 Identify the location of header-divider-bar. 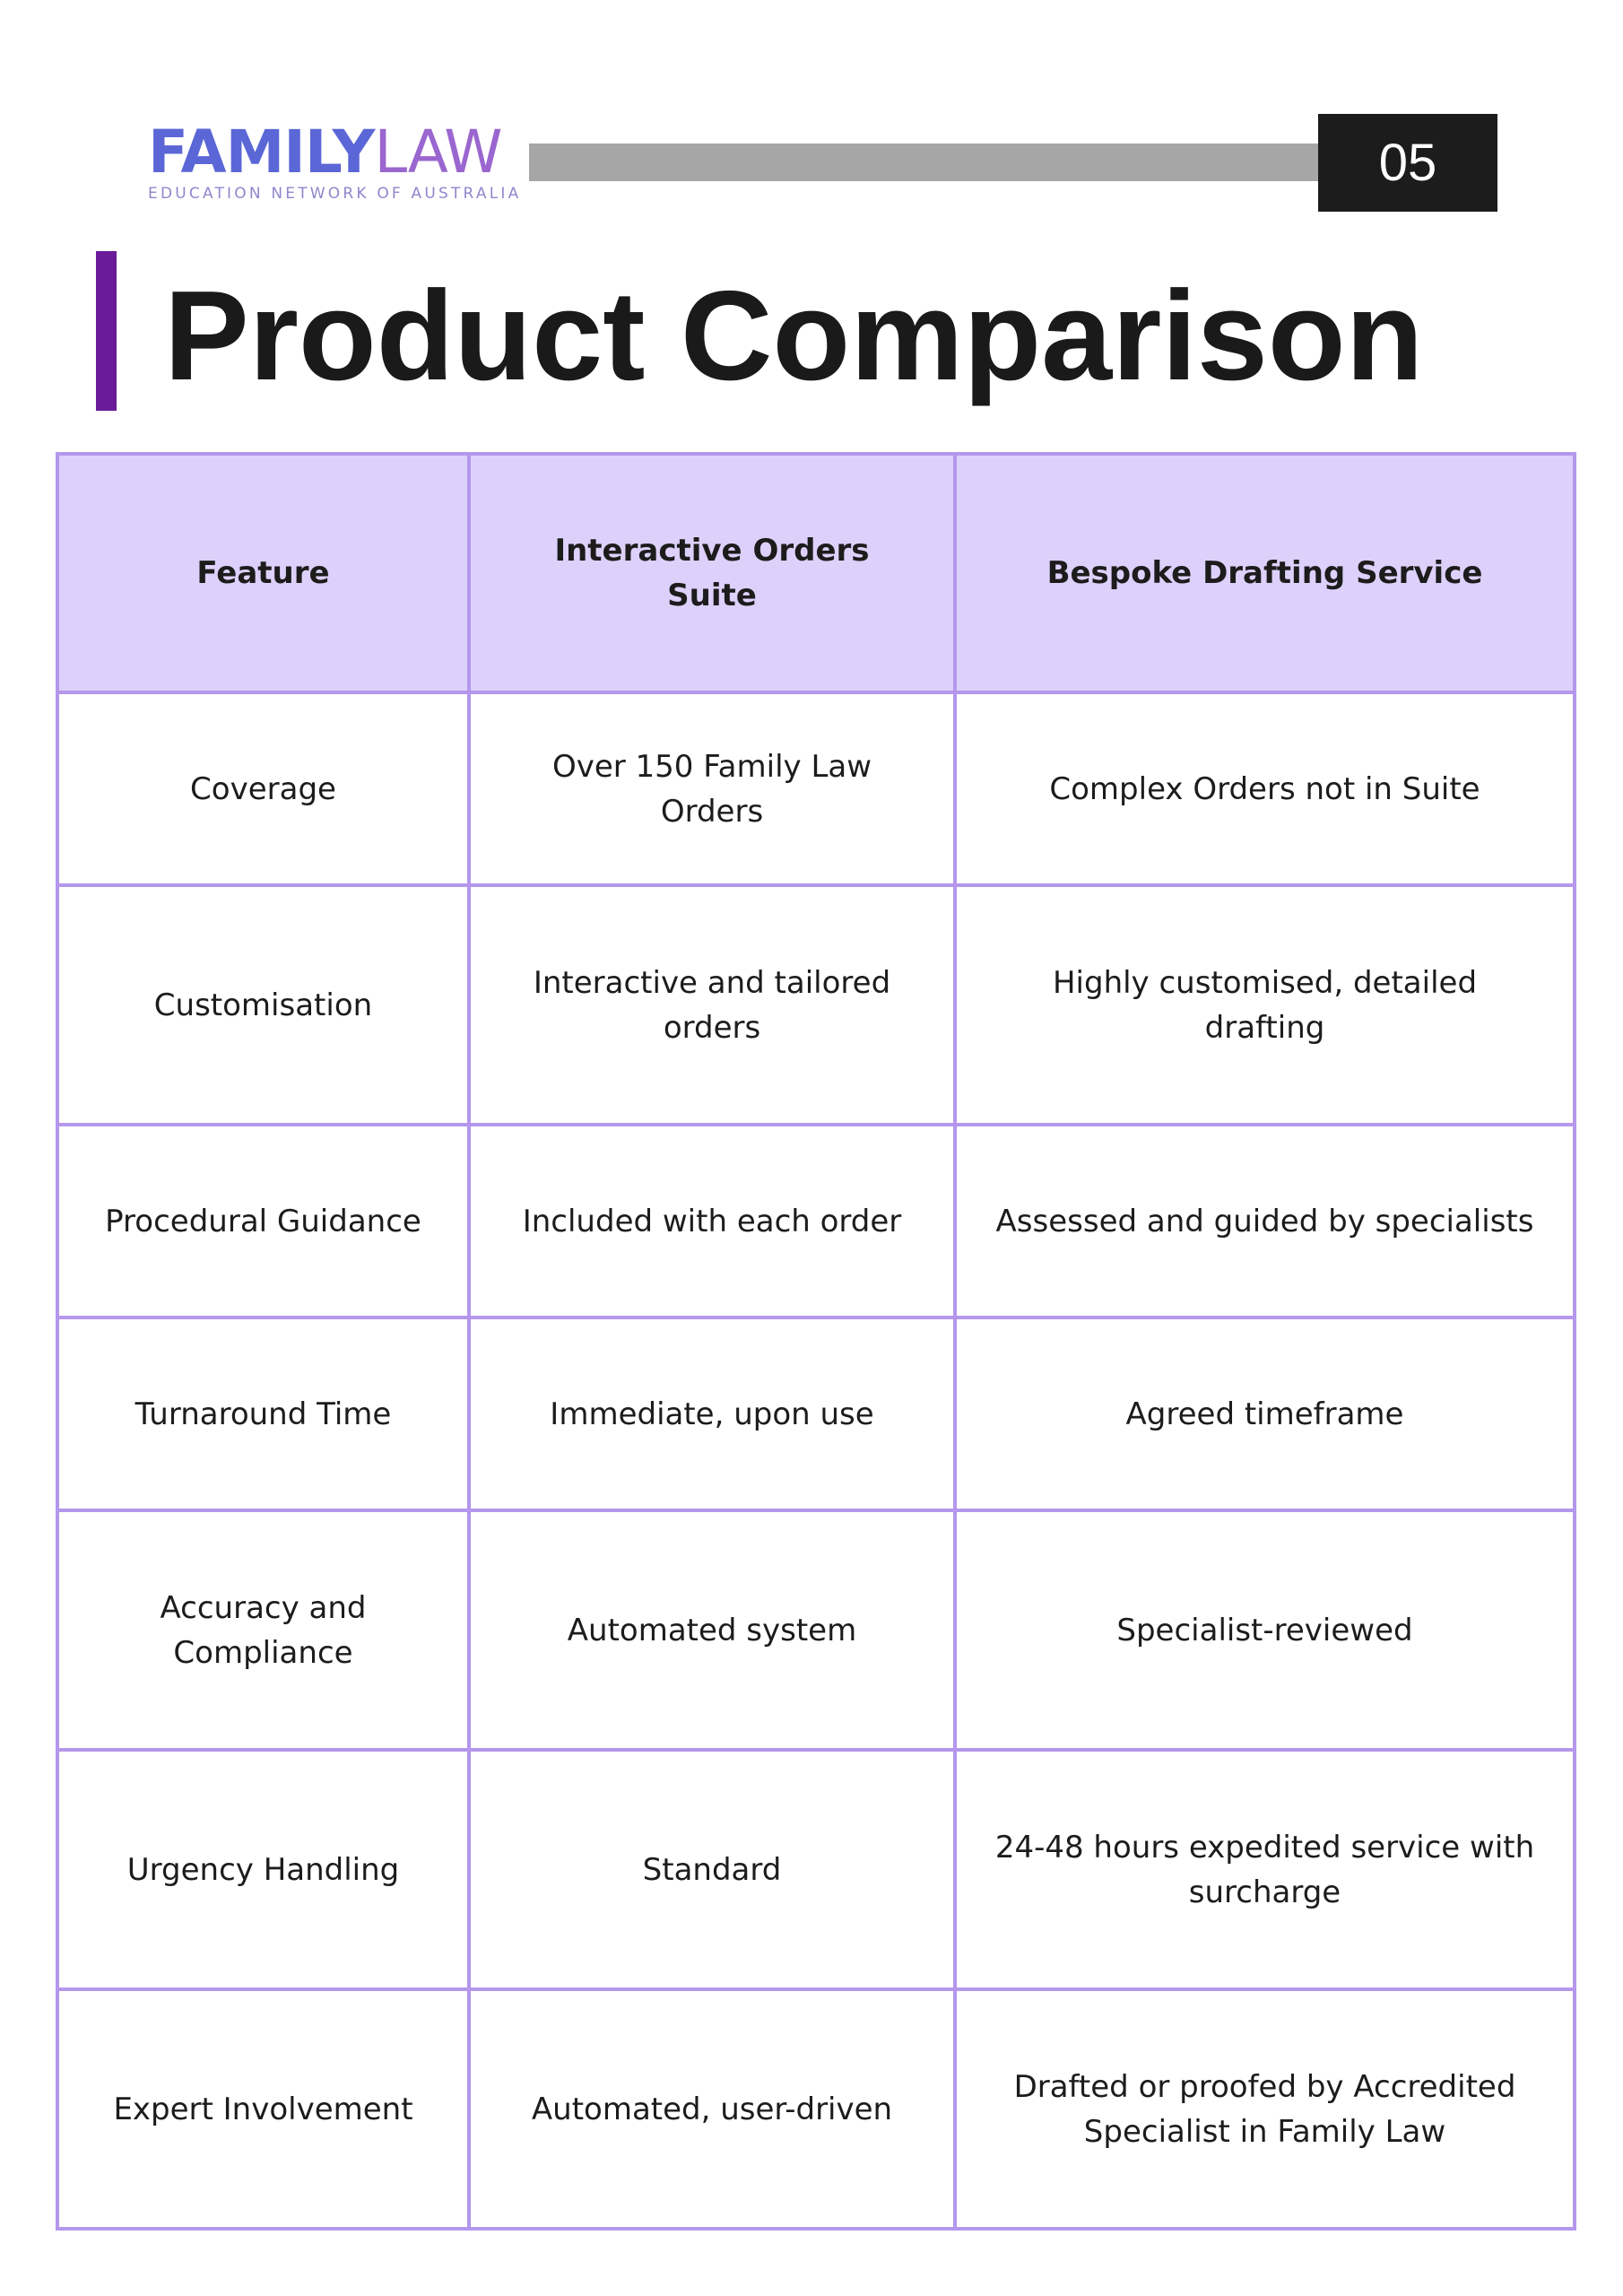
(923, 162).